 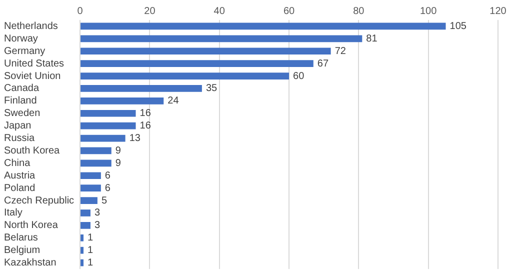 What do you see at coordinates (340, 51) in the screenshot?
I see `data-label: 72` at bounding box center [340, 51].